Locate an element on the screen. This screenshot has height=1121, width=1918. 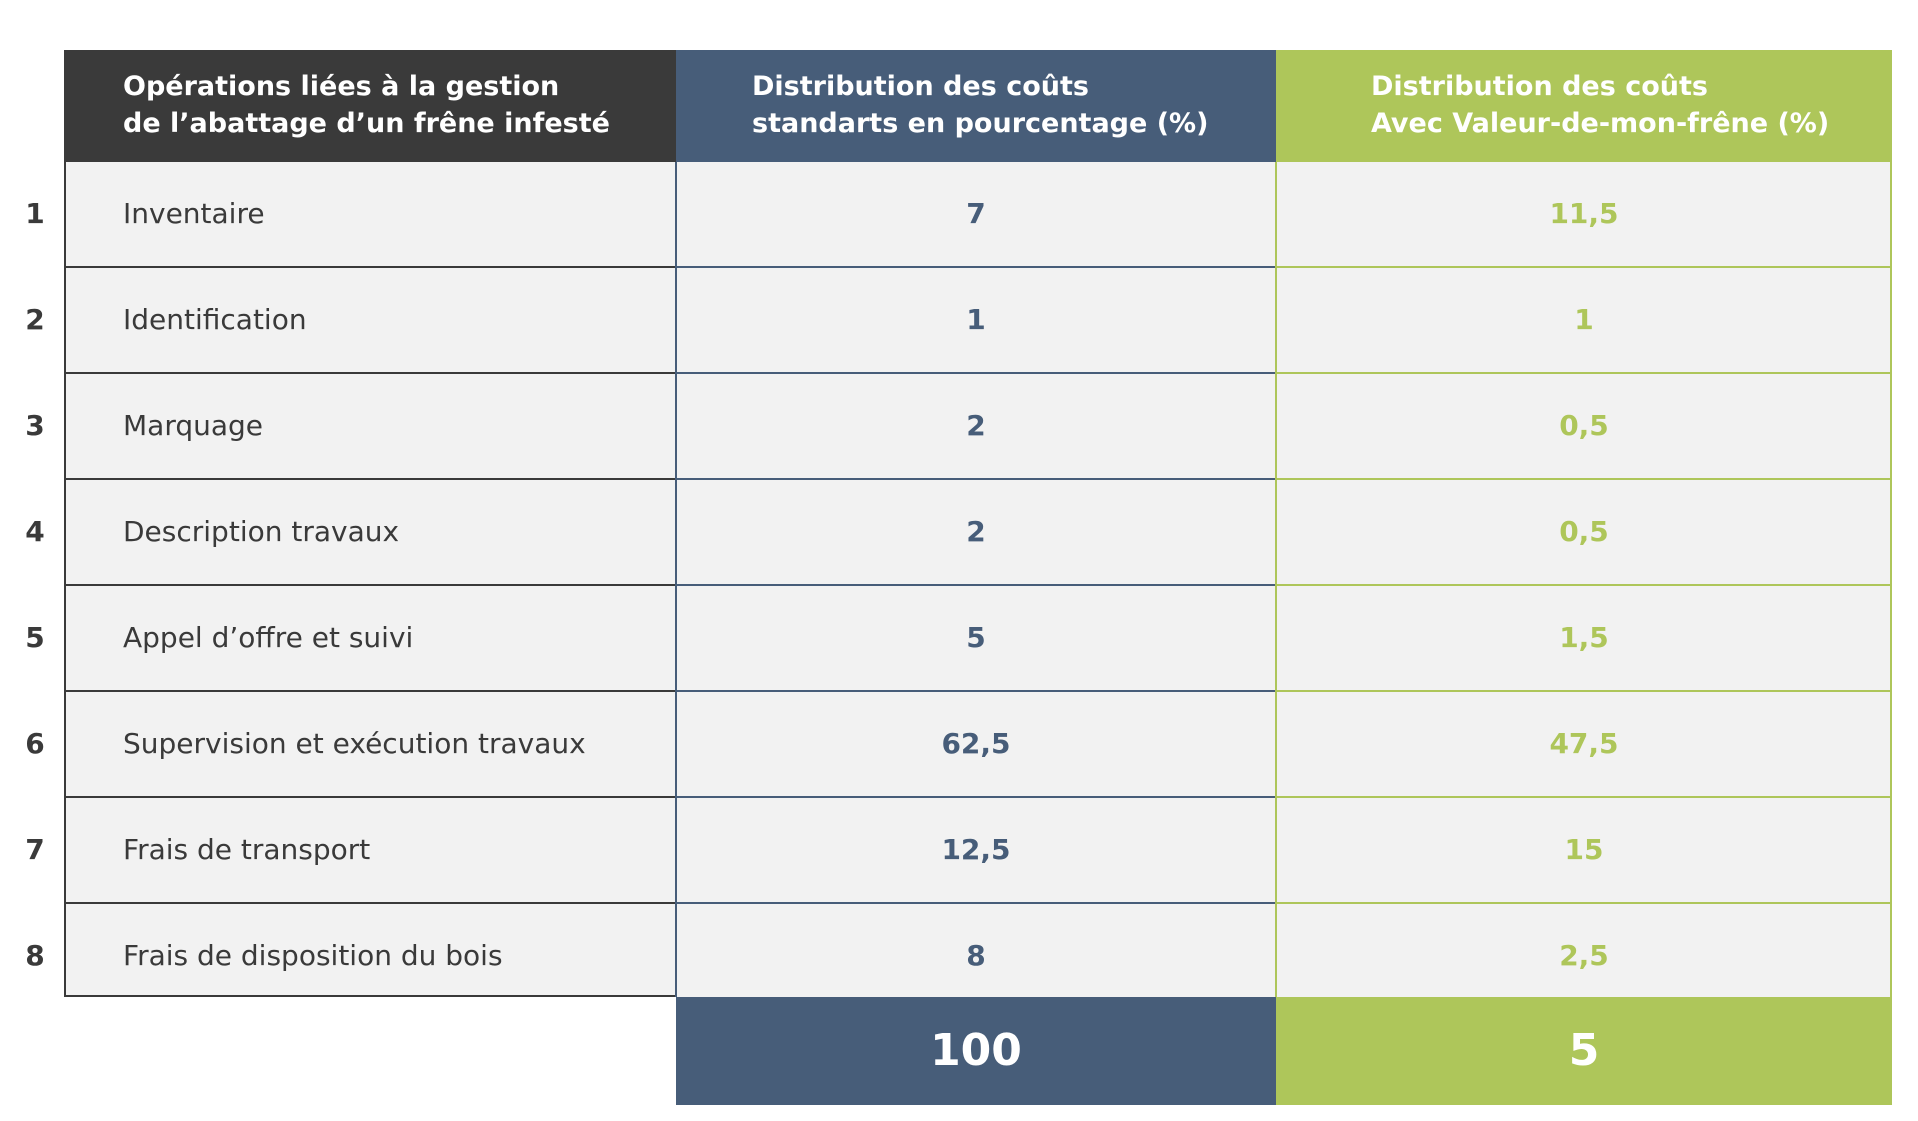
standard-value-cell: 8 is located at coordinates (976, 955).